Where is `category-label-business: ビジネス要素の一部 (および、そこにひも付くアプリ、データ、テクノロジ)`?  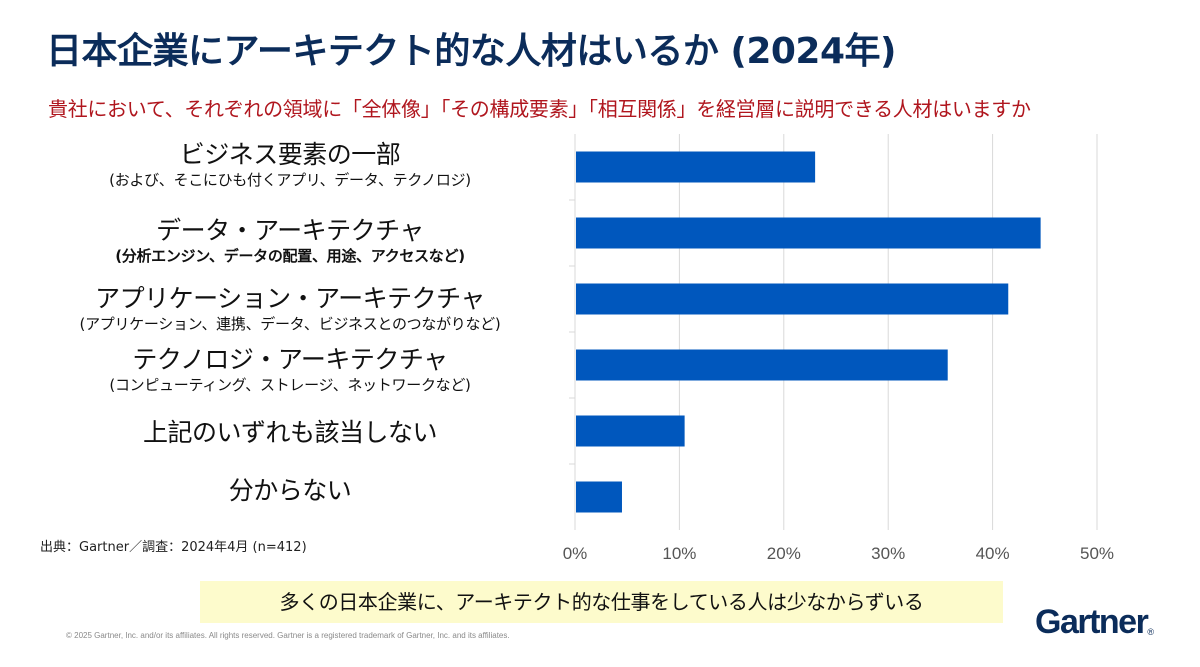 category-label-business: ビジネス要素の一部 (および、そこにひも付くアプリ、データ、テクノロジ) is located at coordinates (290, 165).